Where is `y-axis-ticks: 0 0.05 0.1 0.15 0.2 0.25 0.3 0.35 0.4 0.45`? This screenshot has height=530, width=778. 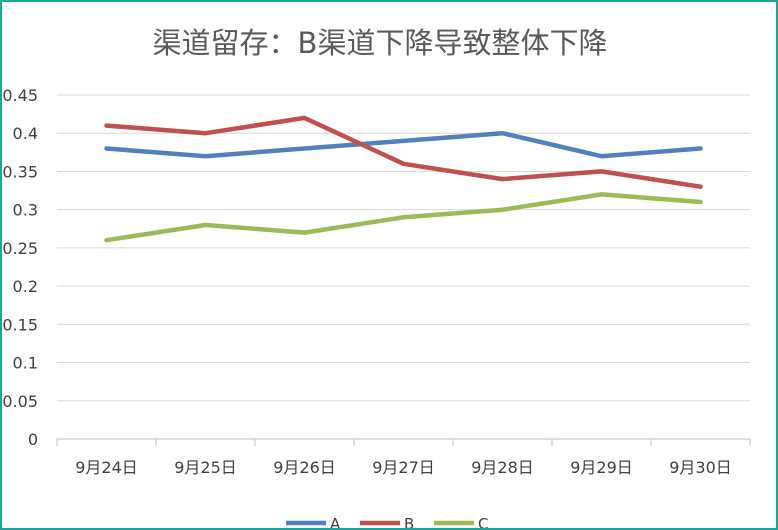 y-axis-ticks: 0 0.05 0.1 0.15 0.2 0.25 0.3 0.35 0.4 0.45 is located at coordinates (20, 267).